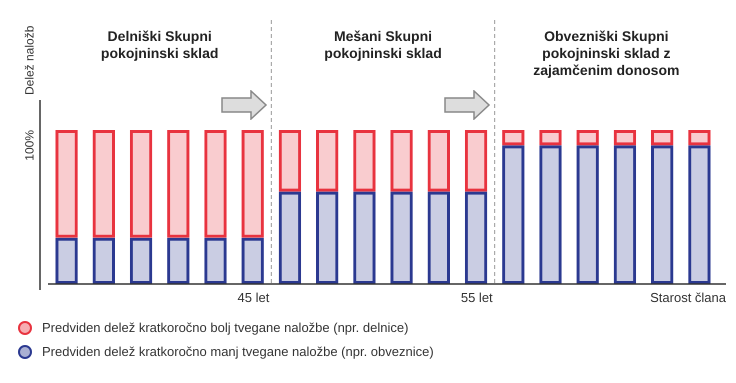 This screenshot has height=383, width=736. I want to click on legend-label: Predviden delež kratkoročno manj tvegane naložbe (npr. obveznice), so click(238, 351).